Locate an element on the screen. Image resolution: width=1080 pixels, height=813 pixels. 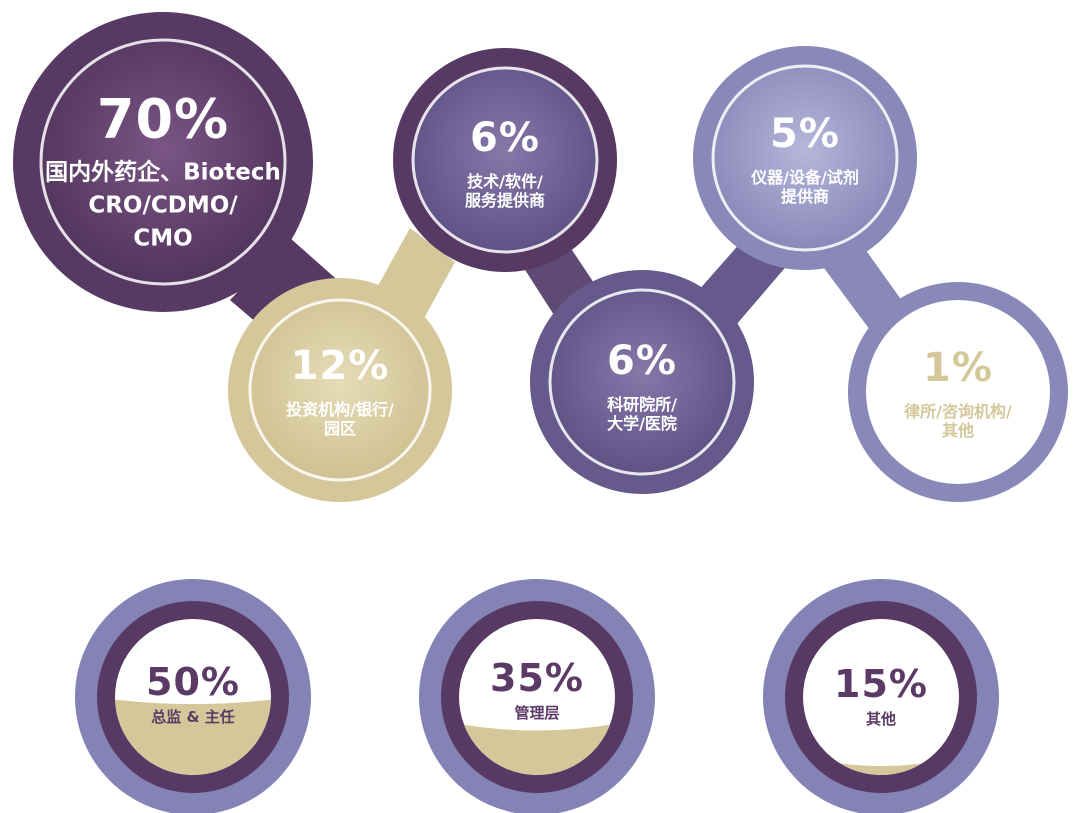
research-circle is located at coordinates (642, 382).